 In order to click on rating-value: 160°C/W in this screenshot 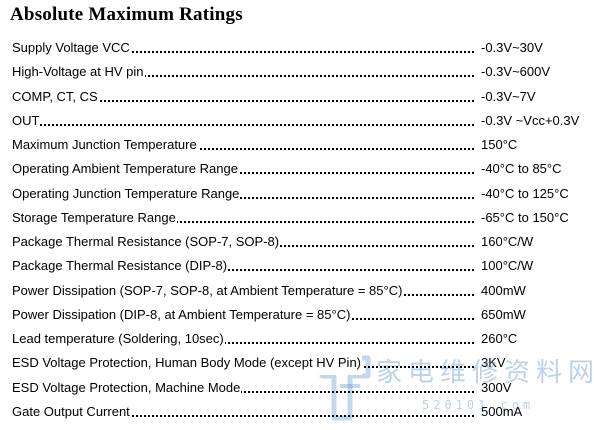, I will do `click(507, 241)`.